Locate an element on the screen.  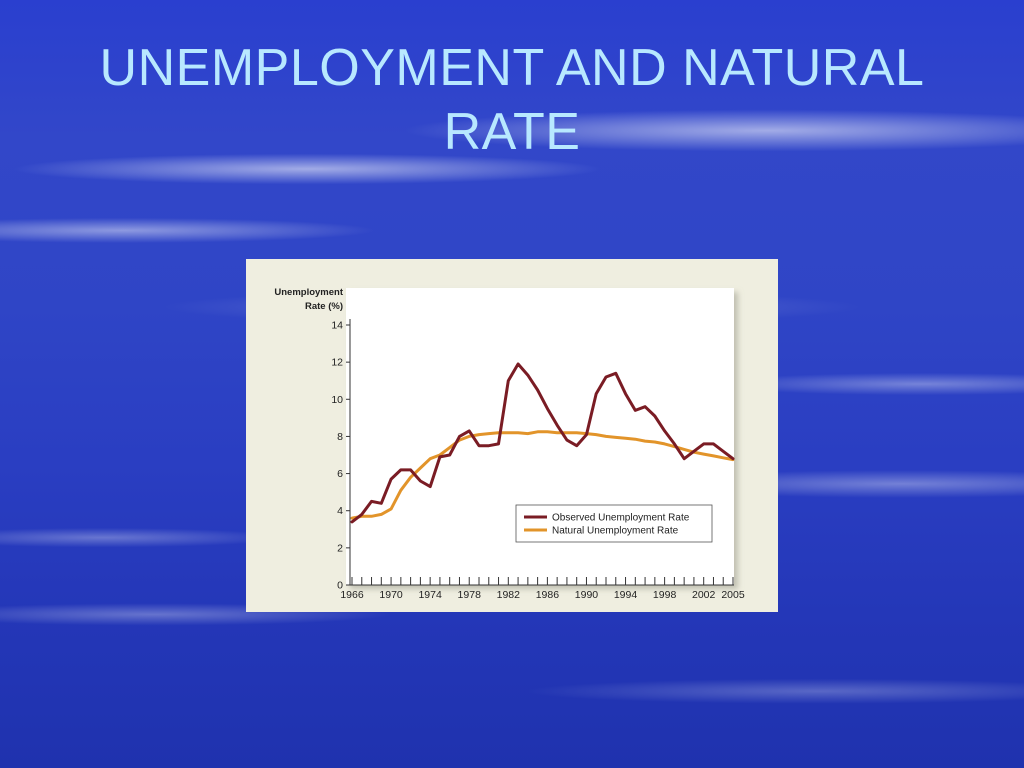
observed-unemployment-rateline is located at coordinates (542, 443).